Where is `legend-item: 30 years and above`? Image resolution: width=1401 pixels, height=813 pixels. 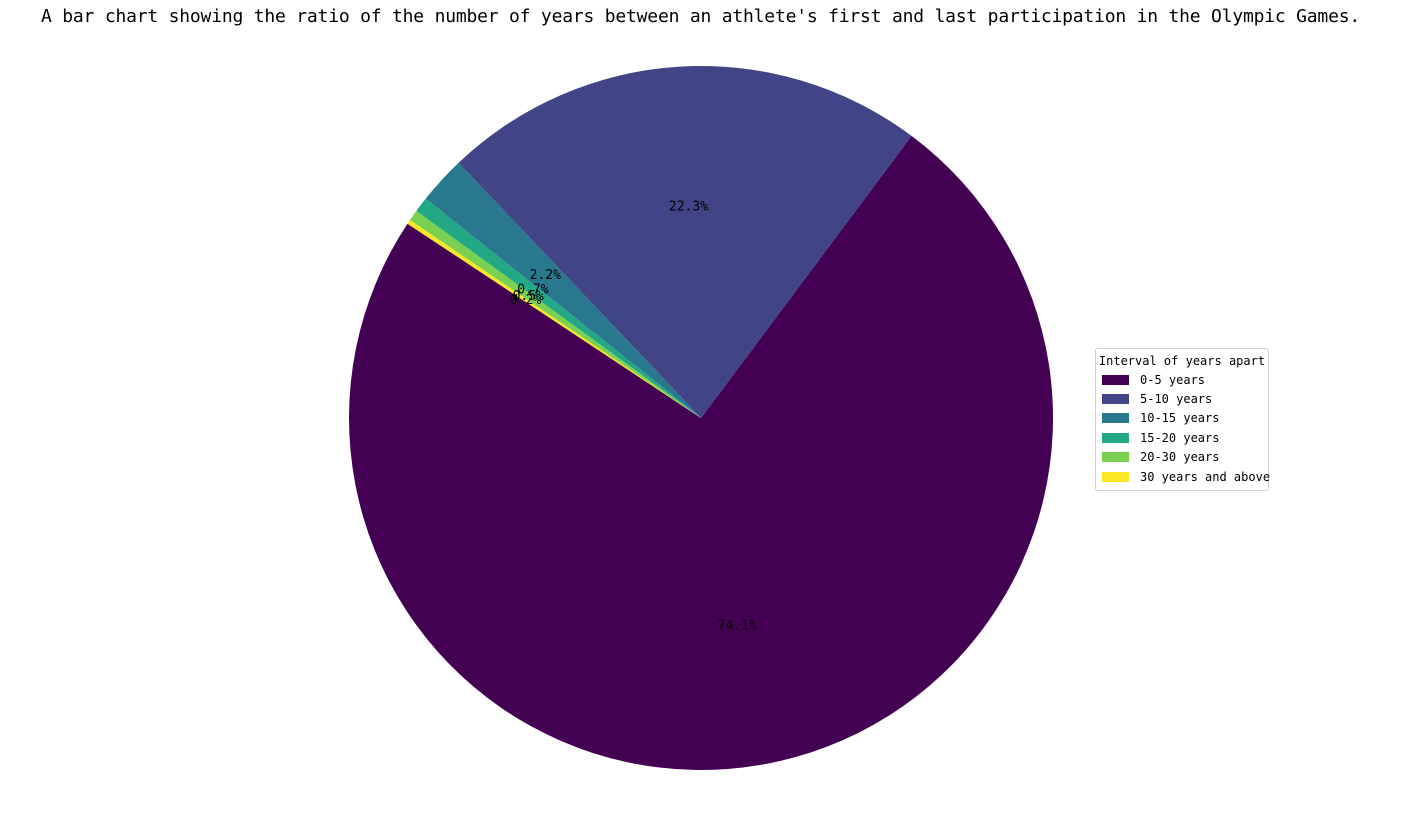 legend-item: 30 years and above is located at coordinates (1183, 476).